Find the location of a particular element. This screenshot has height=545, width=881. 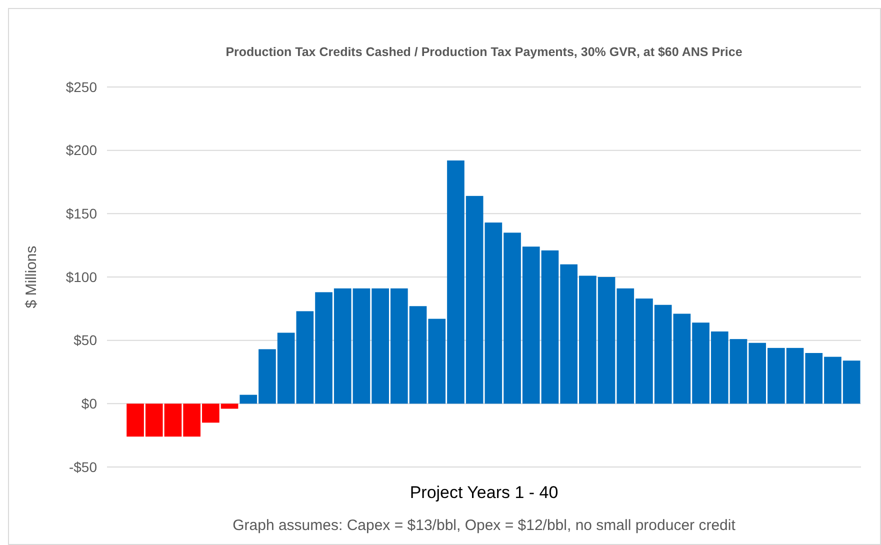

y-tick-label: $50 is located at coordinates (86, 340).